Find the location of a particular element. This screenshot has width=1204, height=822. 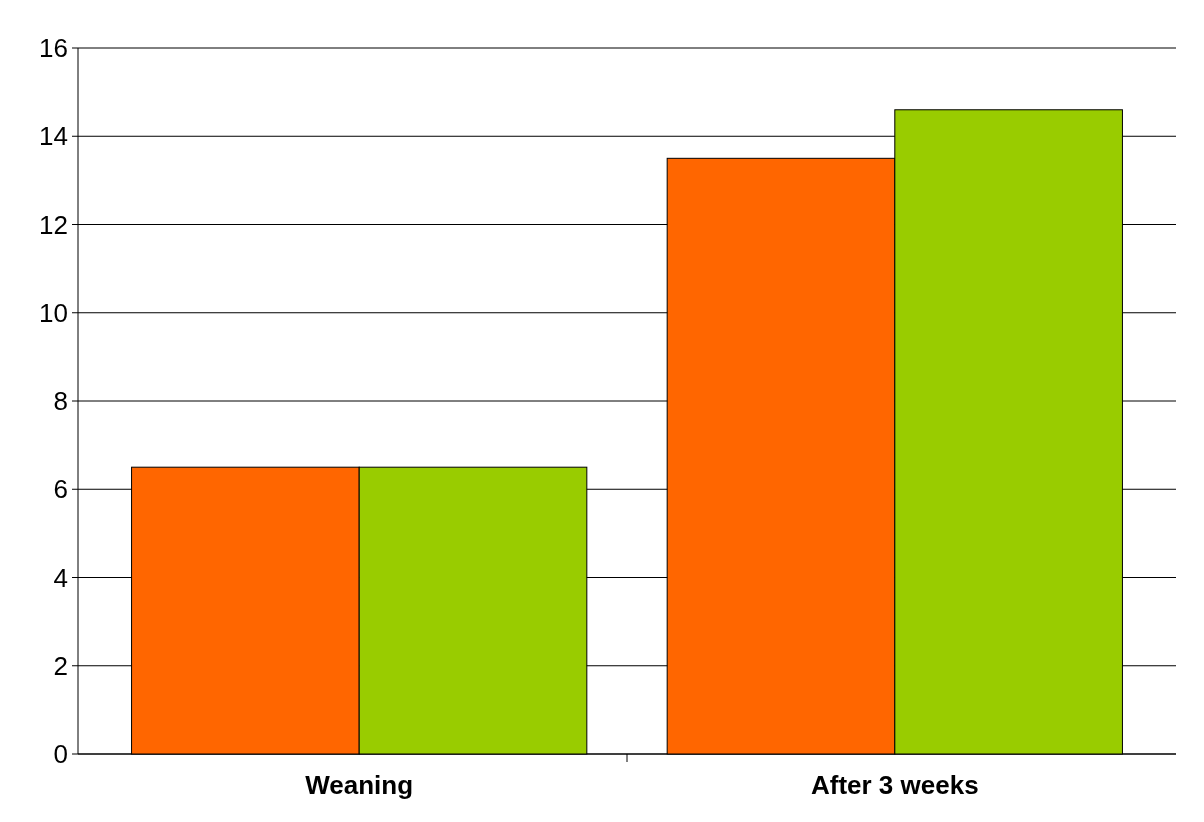

y-tick-label: 12 is located at coordinates (53, 224).